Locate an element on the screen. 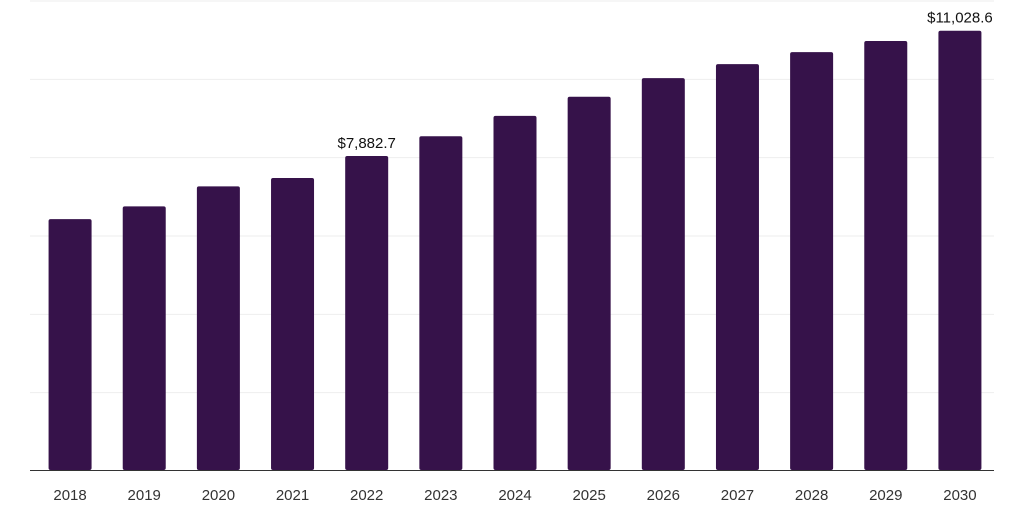  x-tick-label-2028: 2028 is located at coordinates (811, 495).